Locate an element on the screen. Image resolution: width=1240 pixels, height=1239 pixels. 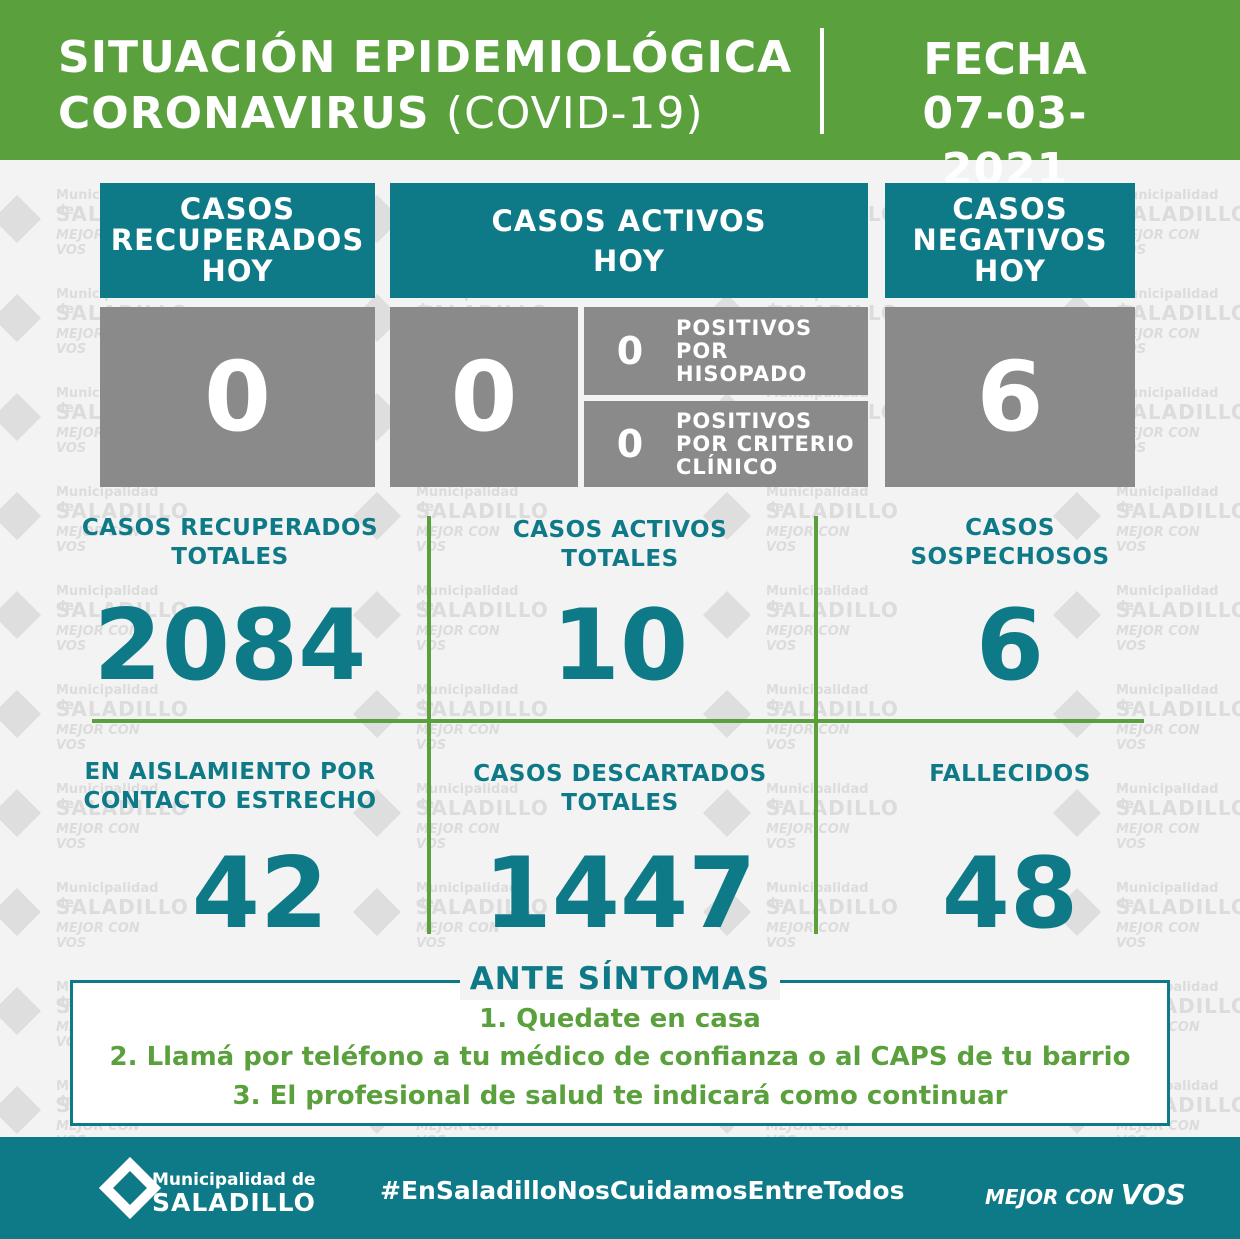
title-line-2: CORONAVIRUS (COVID-19) is located at coordinates (425, 114).